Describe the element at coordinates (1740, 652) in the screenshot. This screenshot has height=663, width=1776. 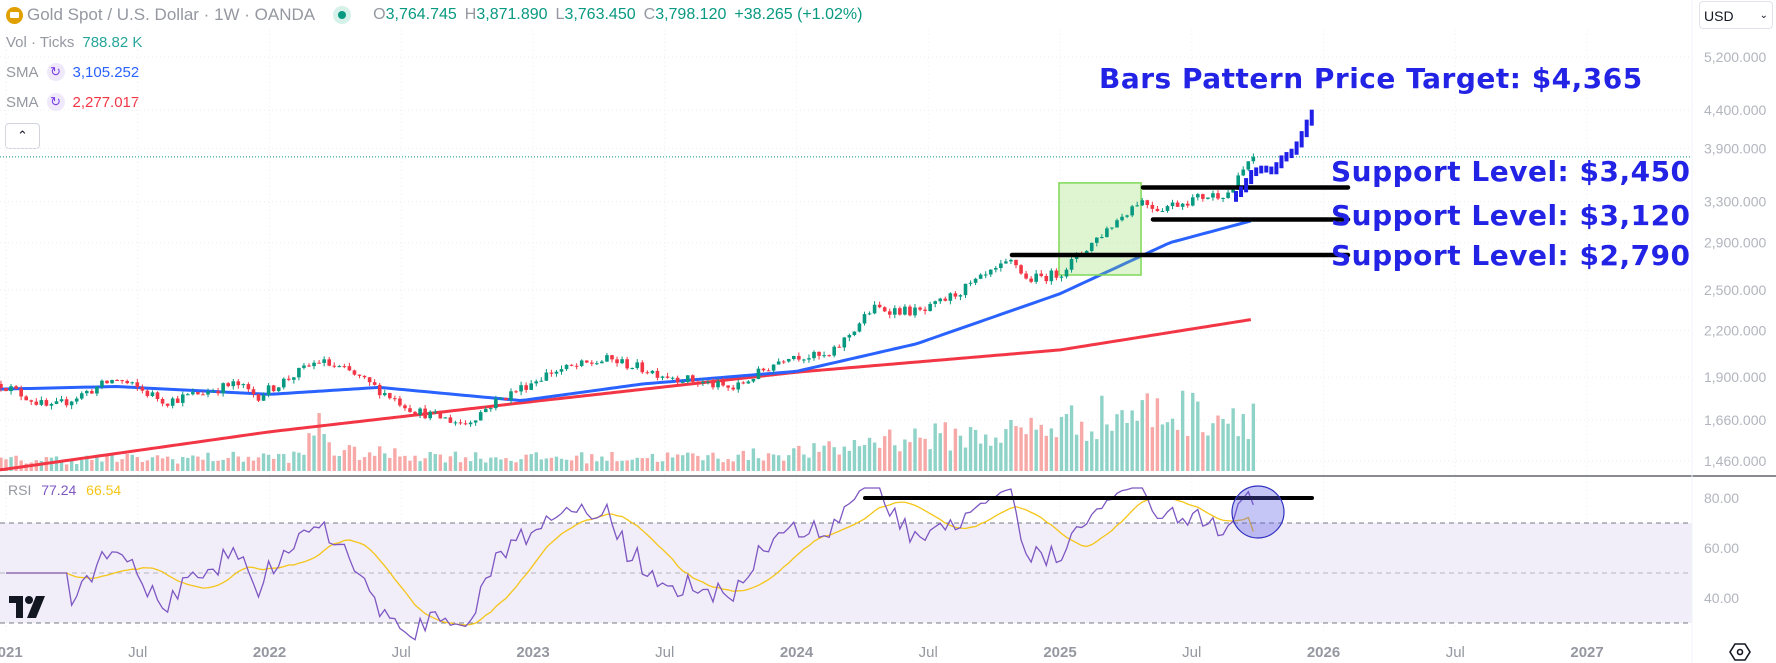
I see `settings-icon` at that location.